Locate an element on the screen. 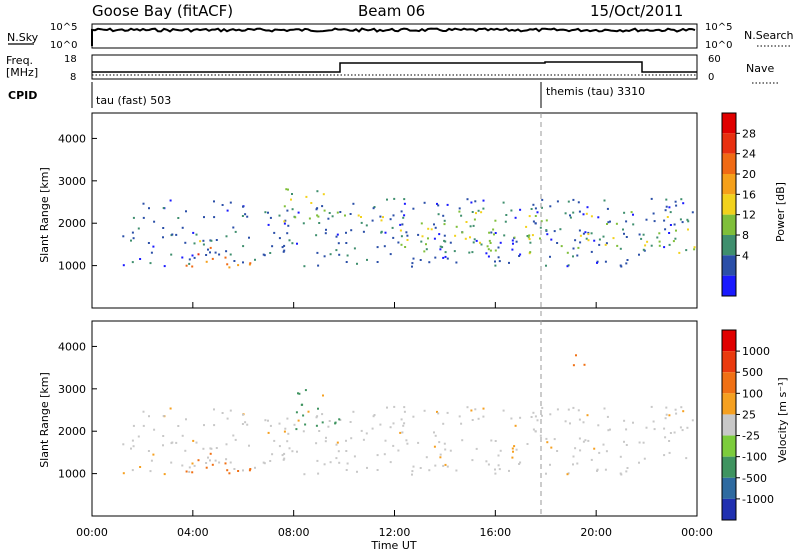 This screenshot has width=800, height=554. nsearch-label: N.Search is located at coordinates (769, 35).